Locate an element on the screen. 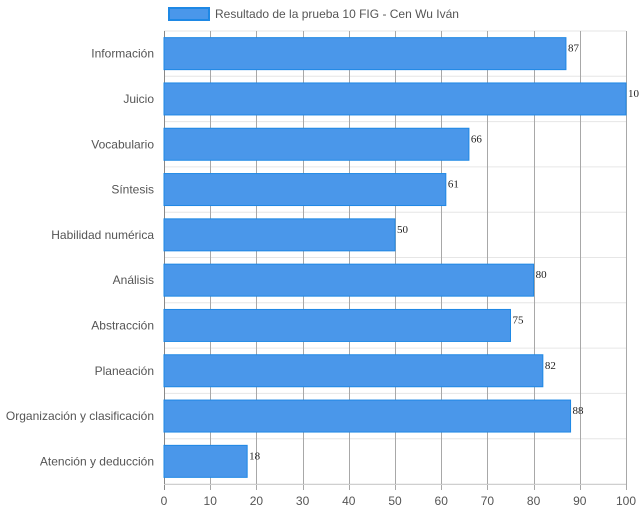 This screenshot has width=639, height=519. x-tick-label: 10 is located at coordinates (211, 501).